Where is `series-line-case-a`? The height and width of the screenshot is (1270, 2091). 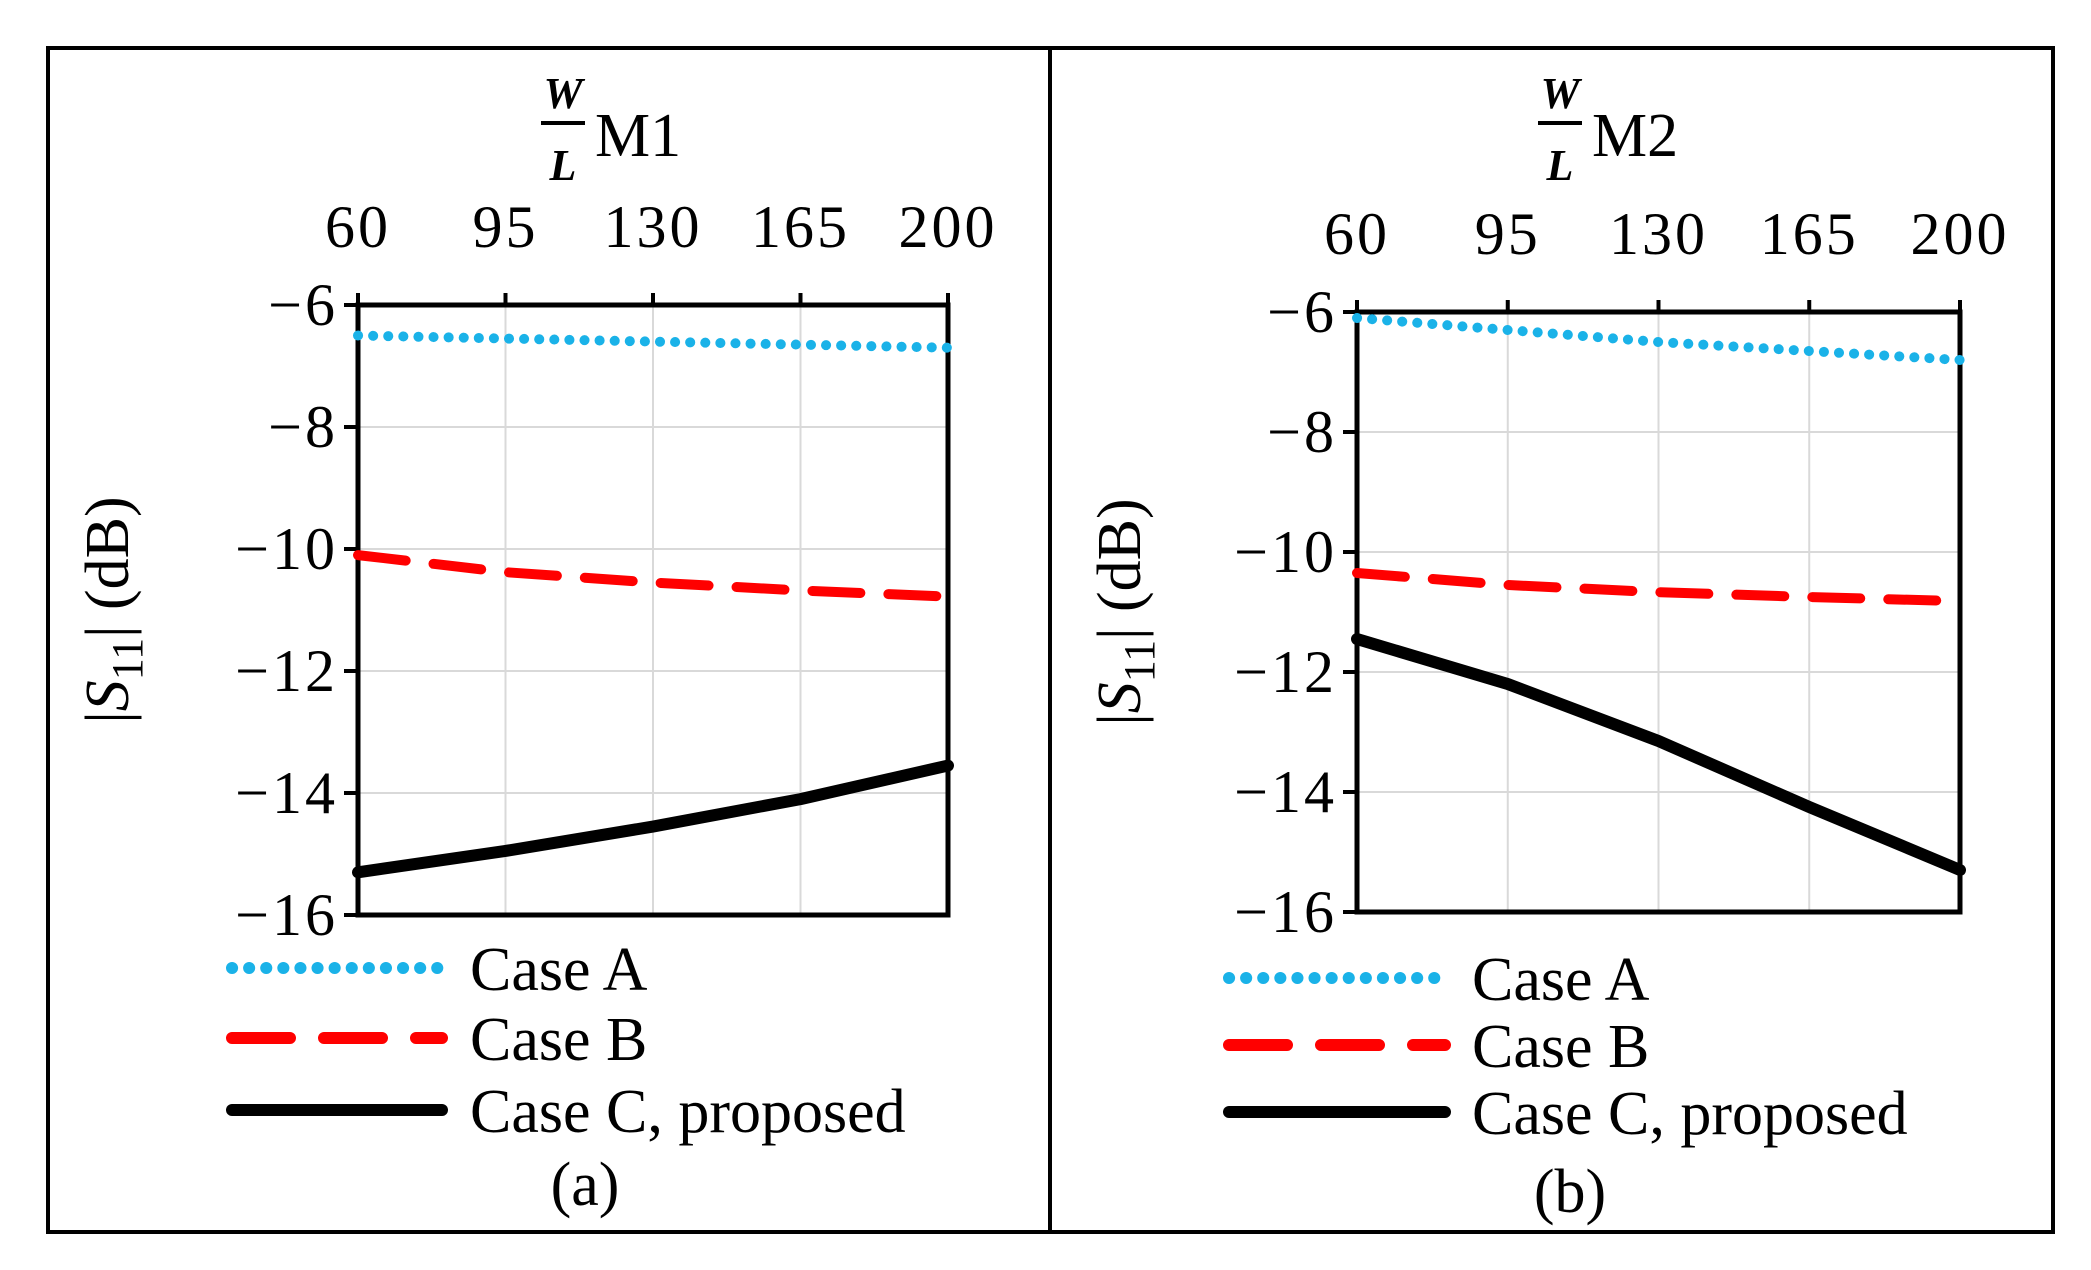 series-line-case-a is located at coordinates (1658, 339).